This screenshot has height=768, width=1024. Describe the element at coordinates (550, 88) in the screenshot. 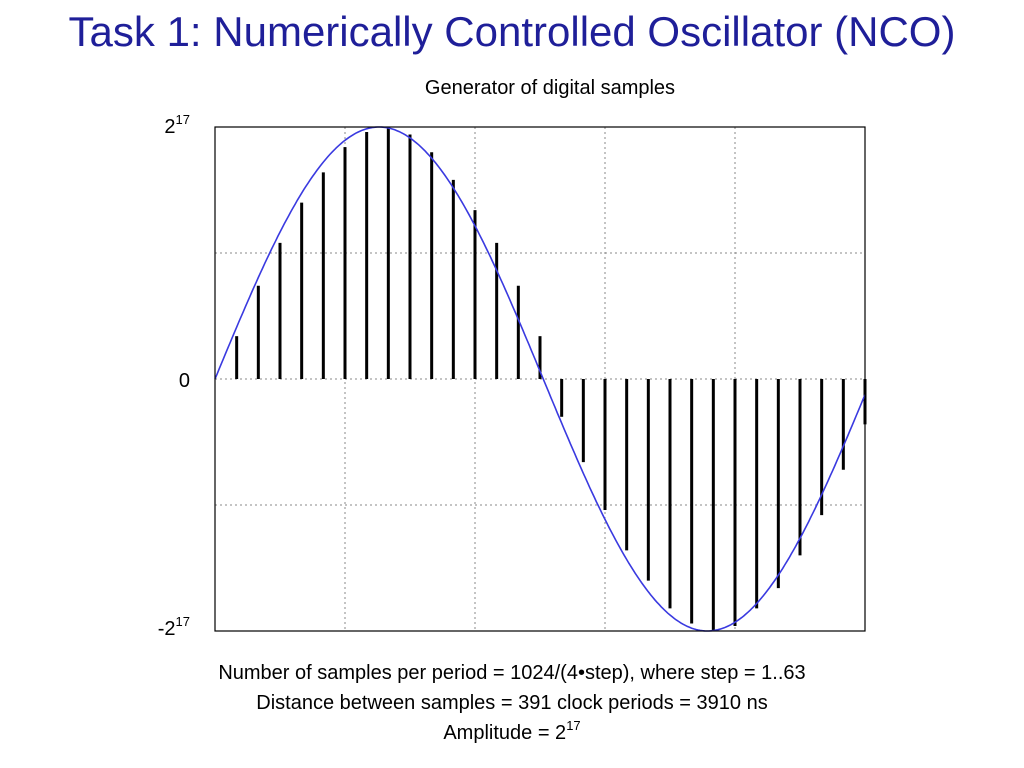

I see `chart-title: Generator of digital samples` at that location.